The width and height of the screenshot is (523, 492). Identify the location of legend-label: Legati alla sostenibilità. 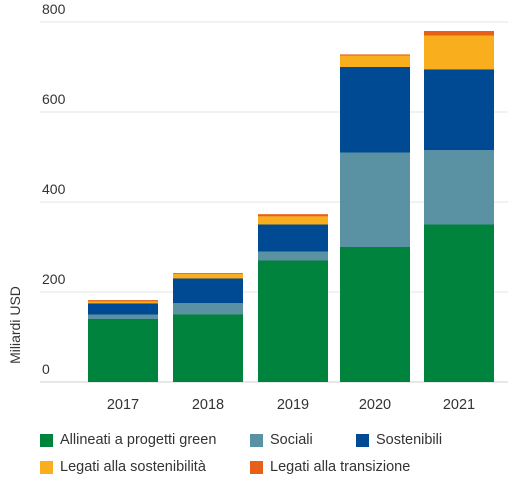
(133, 467).